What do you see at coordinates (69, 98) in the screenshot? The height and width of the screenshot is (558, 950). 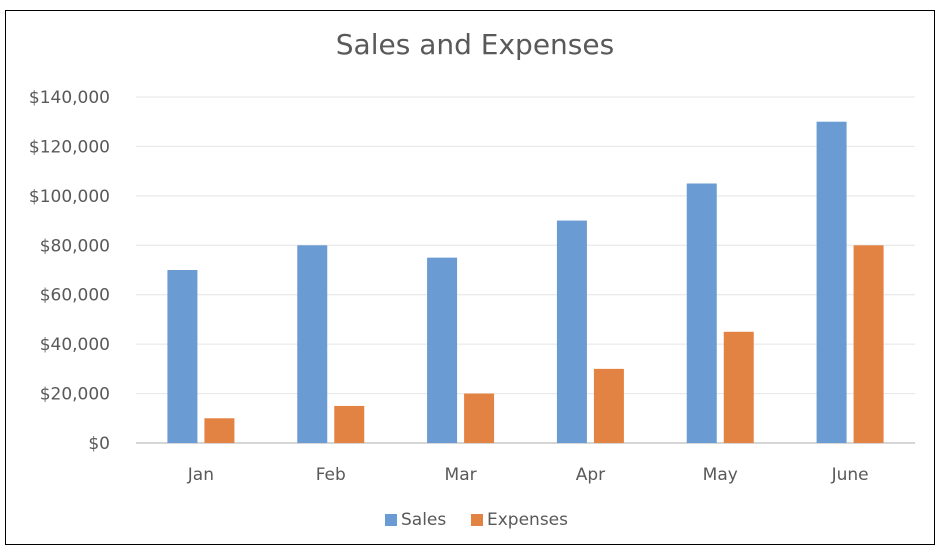 I see `y-tick-label: $140,000` at bounding box center [69, 98].